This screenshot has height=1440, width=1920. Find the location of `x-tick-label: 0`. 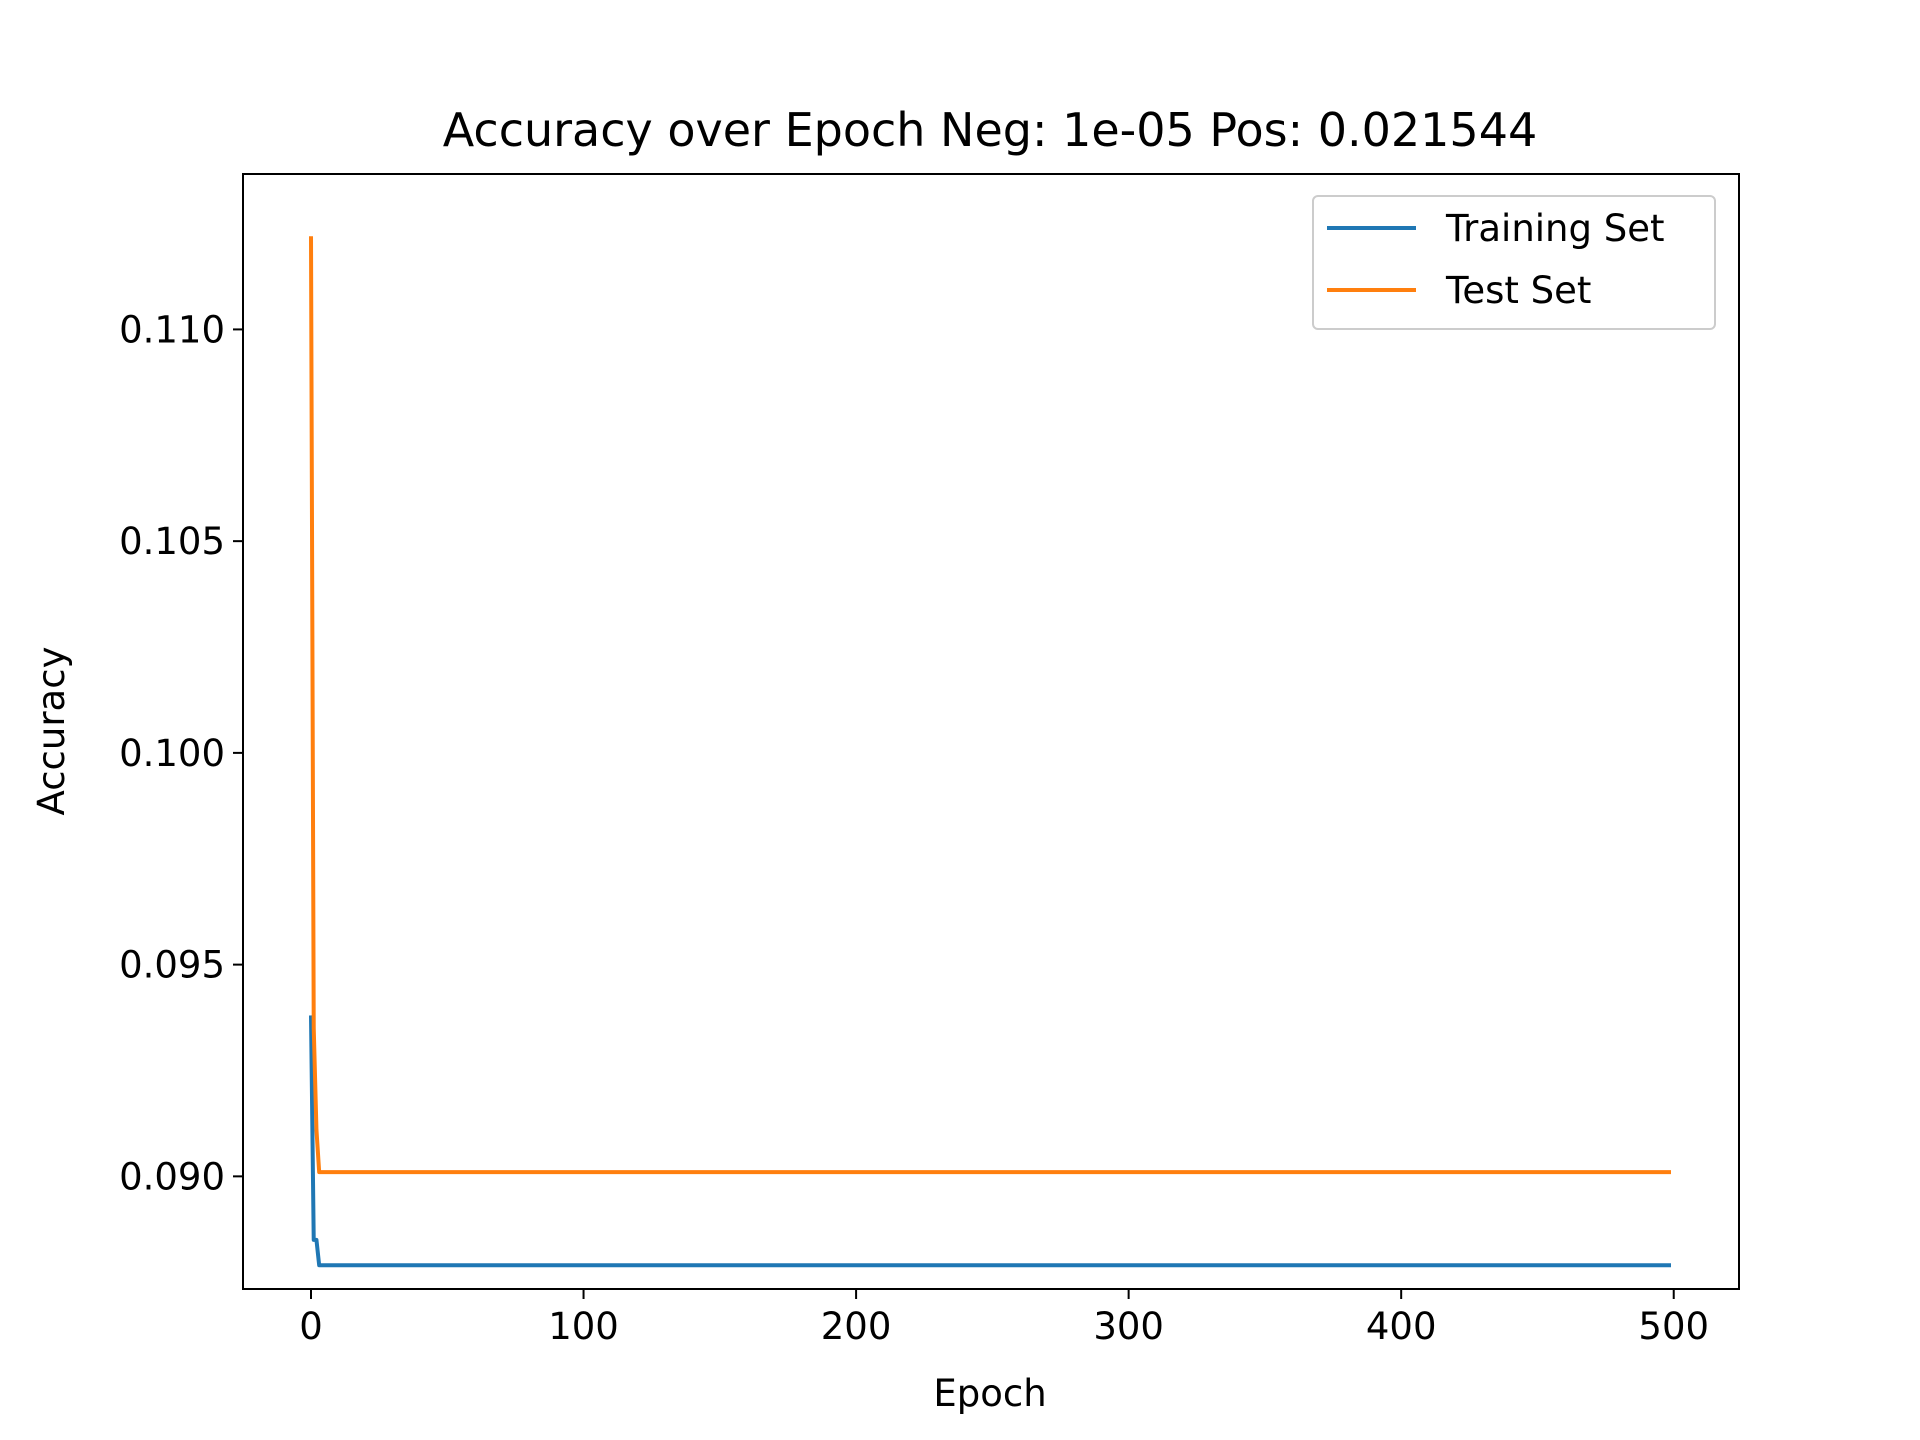

x-tick-label: 0 is located at coordinates (311, 1326).